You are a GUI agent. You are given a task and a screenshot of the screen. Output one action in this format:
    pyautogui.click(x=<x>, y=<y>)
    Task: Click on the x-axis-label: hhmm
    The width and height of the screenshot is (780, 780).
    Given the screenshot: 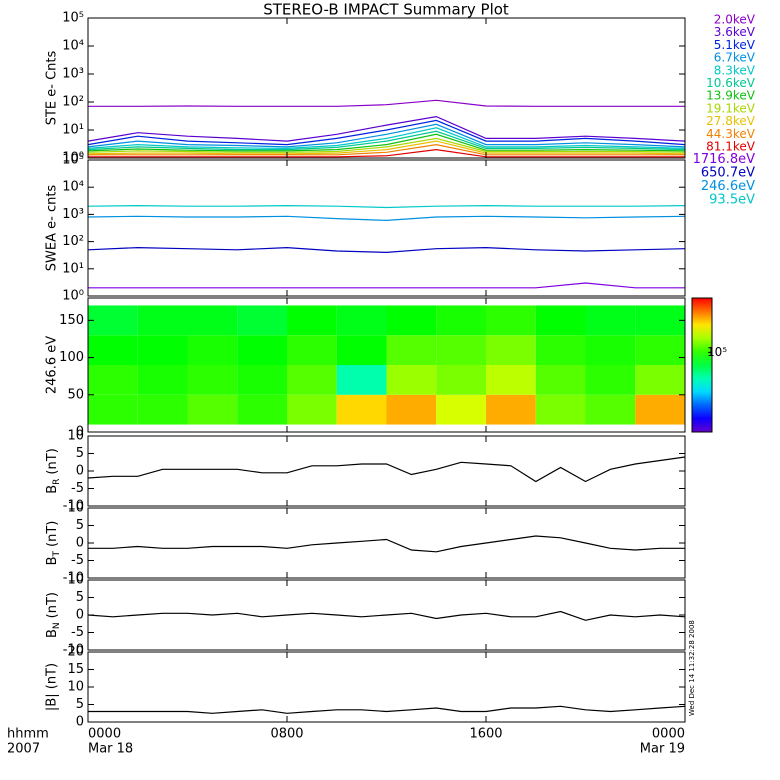 What is the action you would take?
    pyautogui.click(x=28, y=734)
    